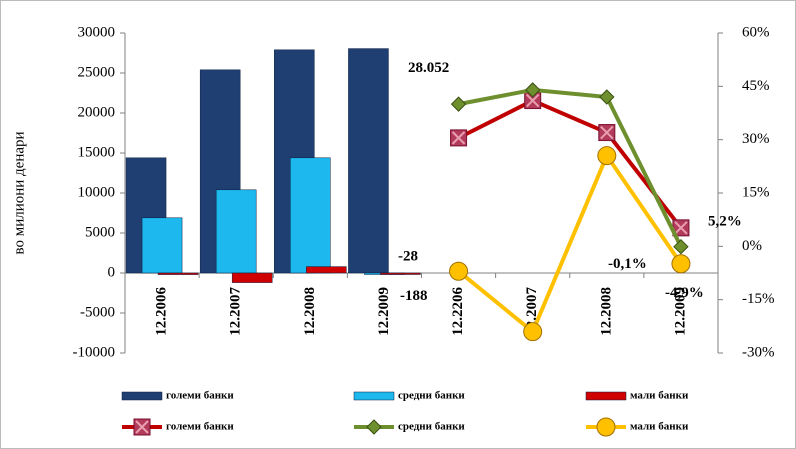 The image size is (796, 449). Describe the element at coordinates (756, 192) in the screenshot. I see `y2-tick-label: 15%` at that location.